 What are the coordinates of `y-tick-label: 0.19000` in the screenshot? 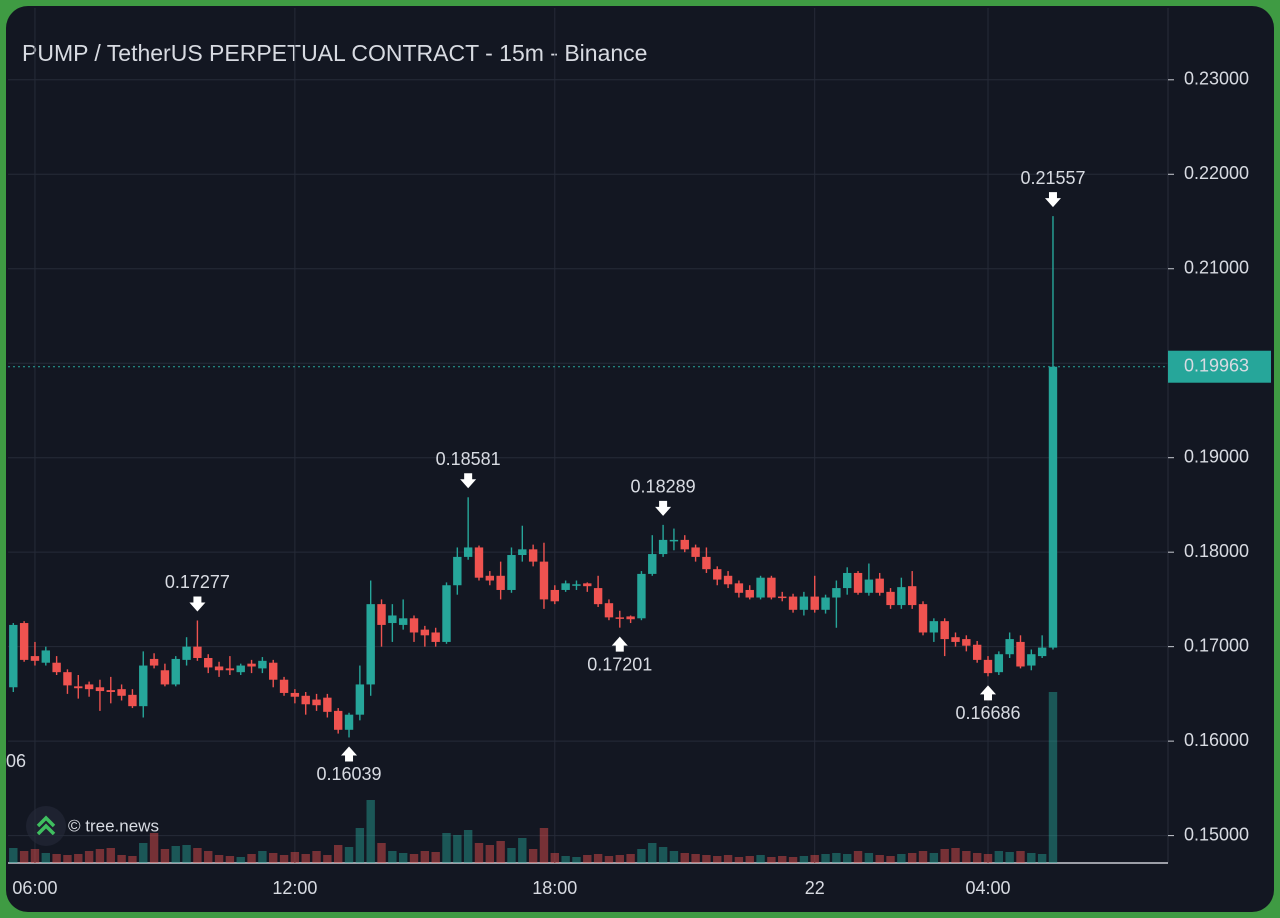 It's located at (1216, 456).